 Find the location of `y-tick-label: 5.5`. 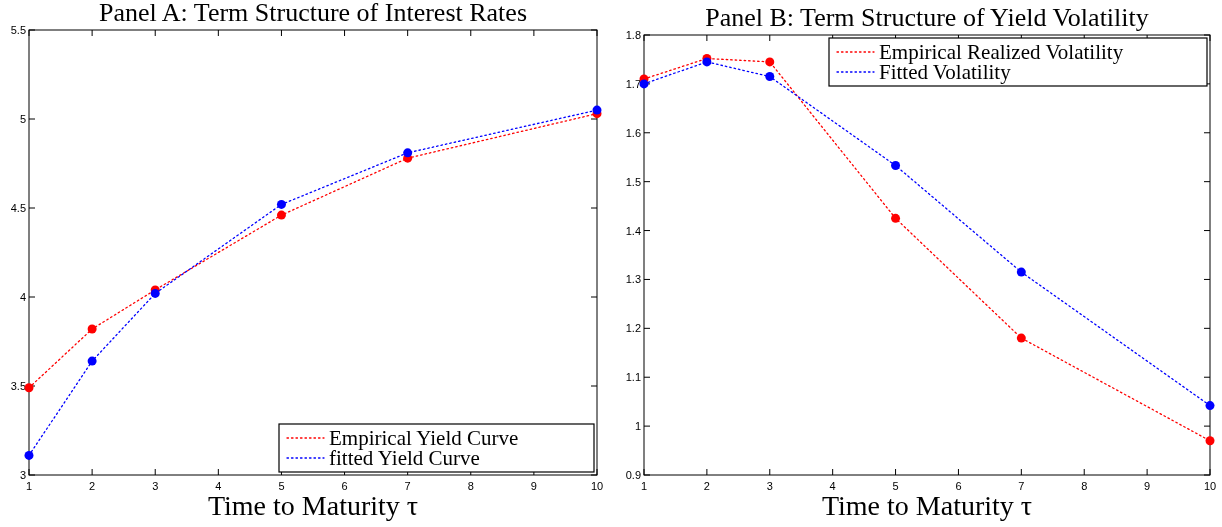

y-tick-label: 5.5 is located at coordinates (18, 30).